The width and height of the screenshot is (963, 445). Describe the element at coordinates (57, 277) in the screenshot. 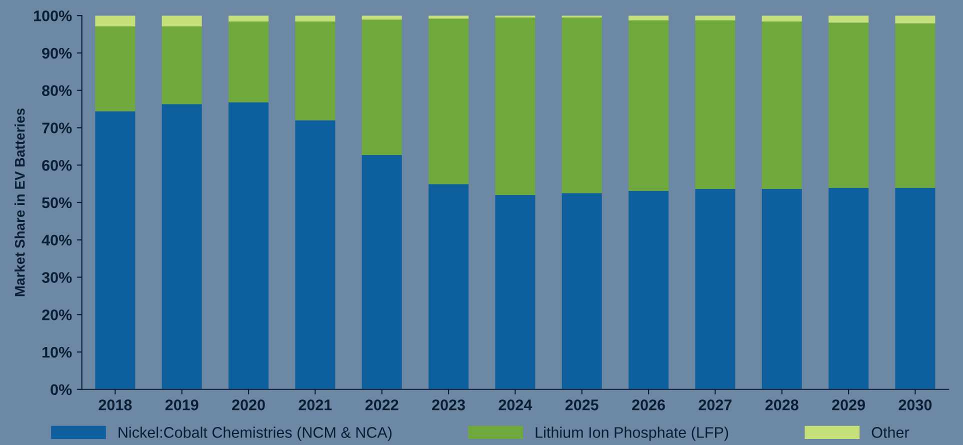

I see `y-tick-label: 30%` at that location.